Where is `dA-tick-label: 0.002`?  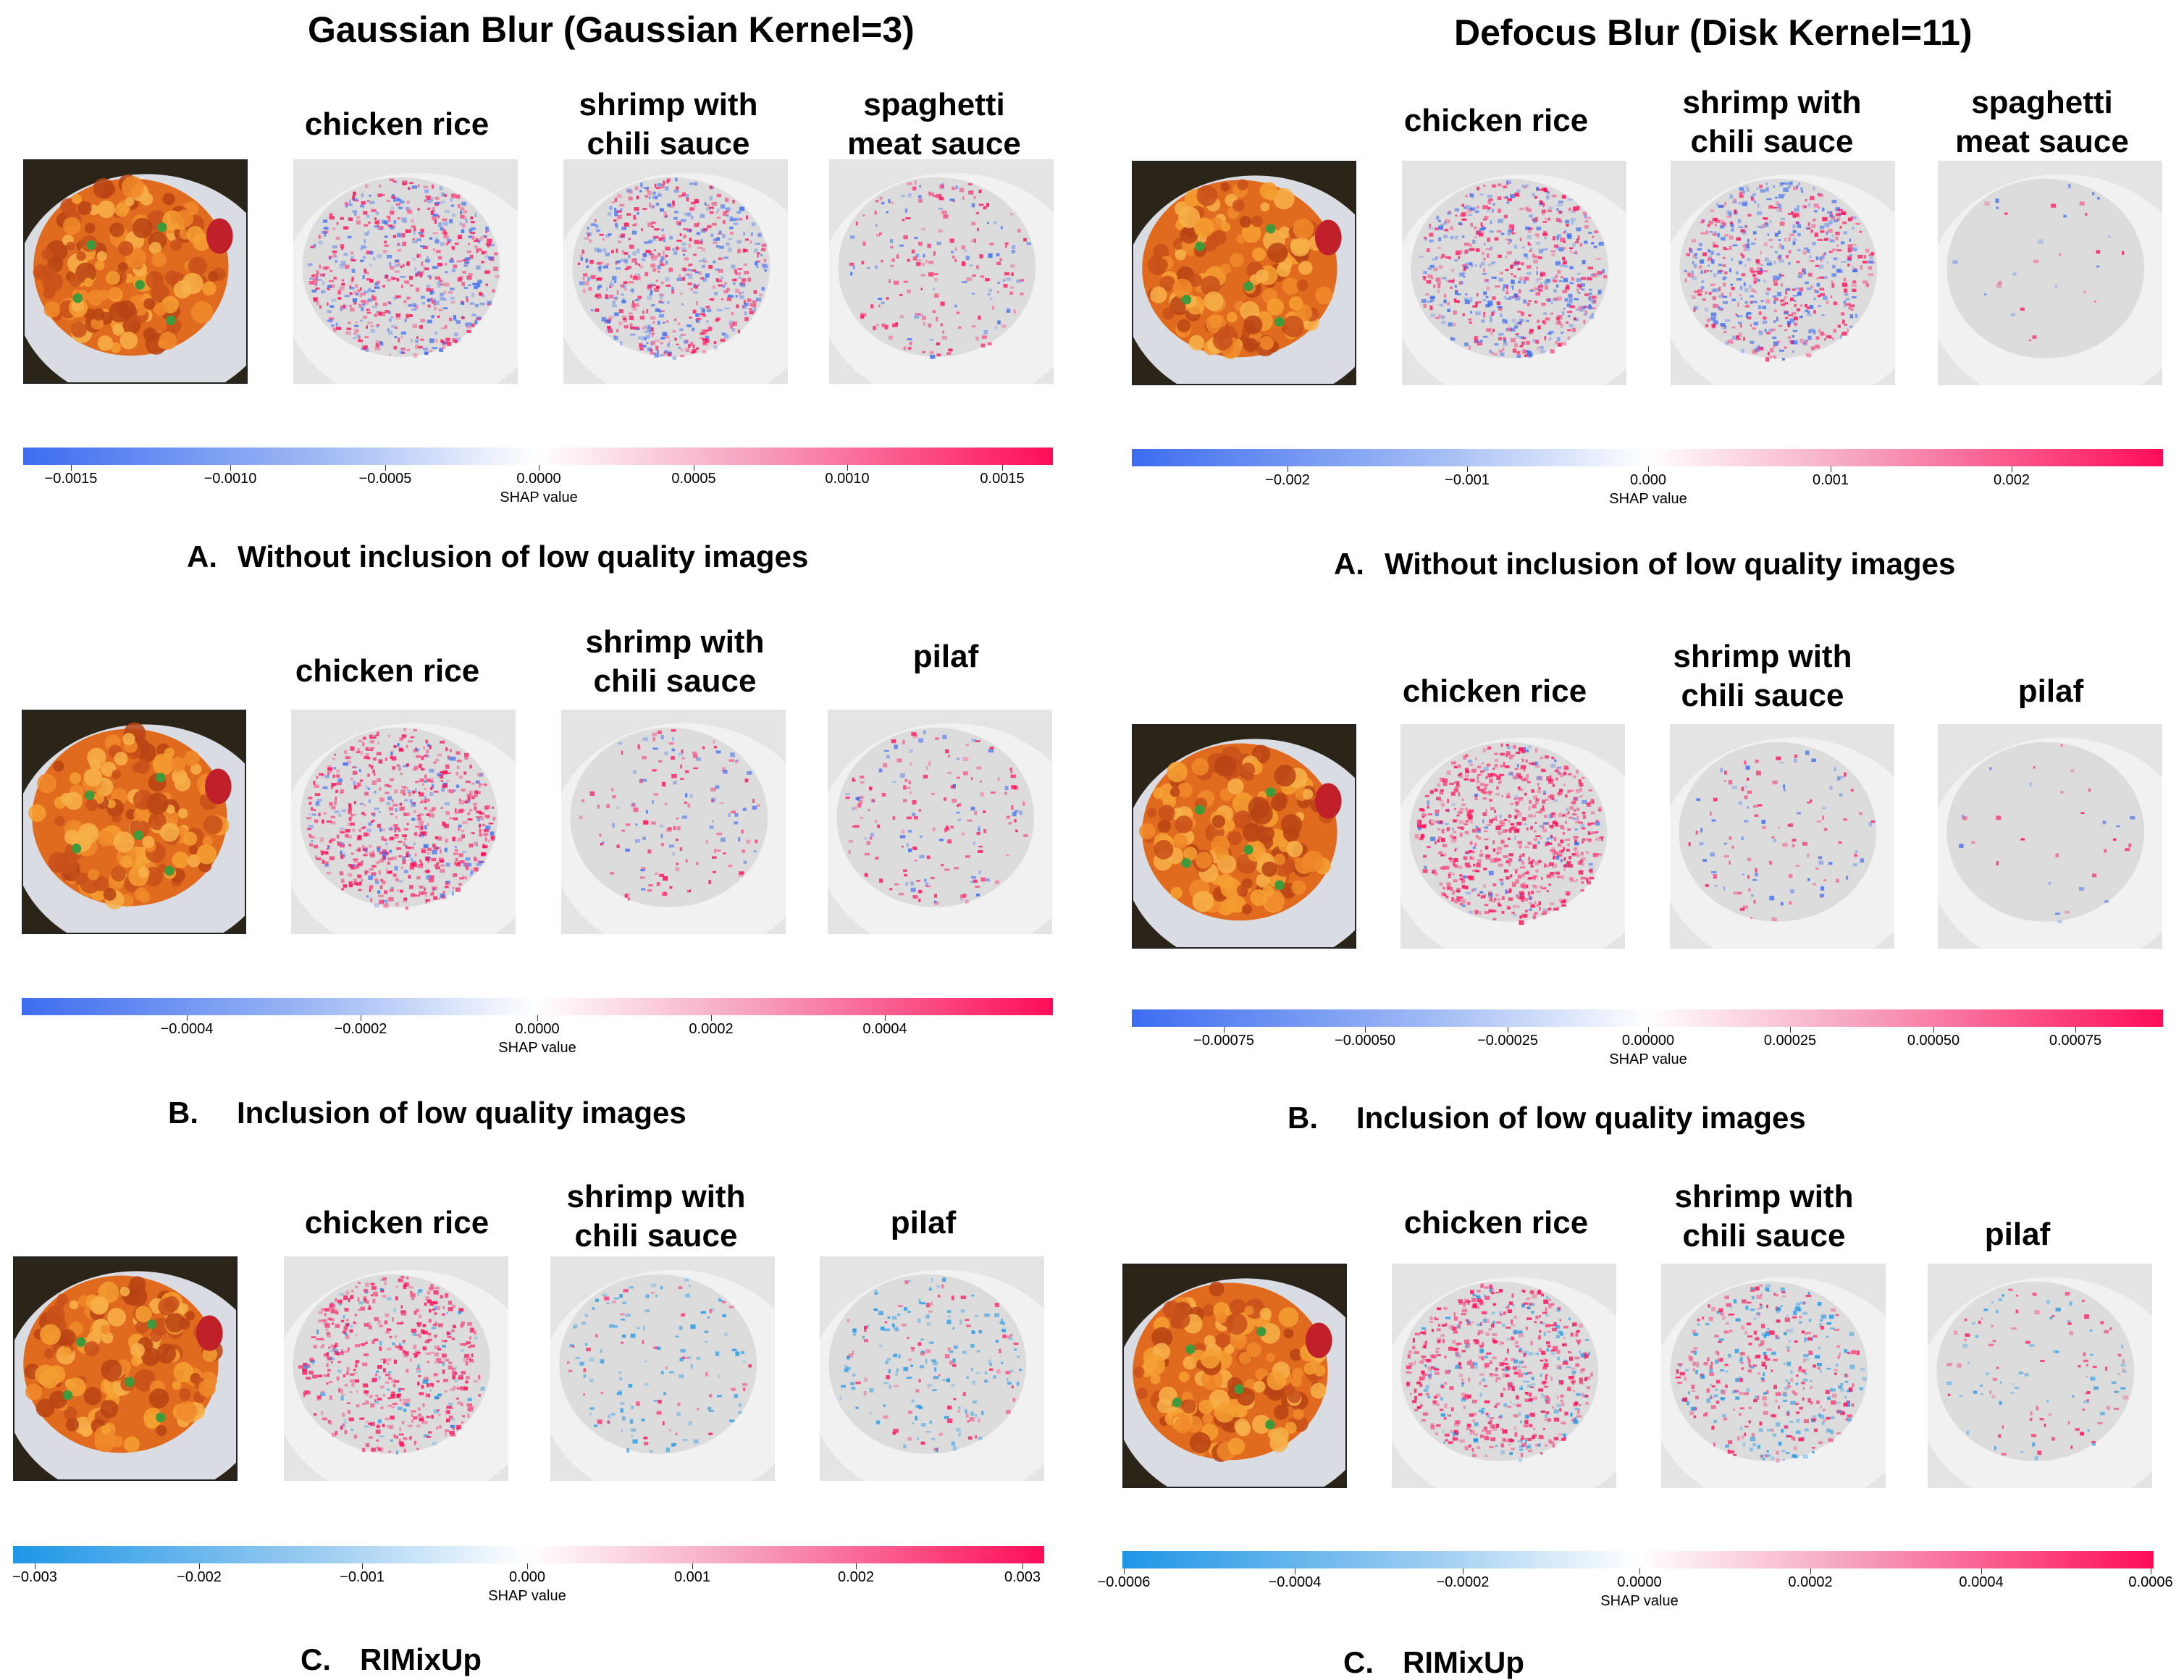
dA-tick-label: 0.002 is located at coordinates (2012, 480).